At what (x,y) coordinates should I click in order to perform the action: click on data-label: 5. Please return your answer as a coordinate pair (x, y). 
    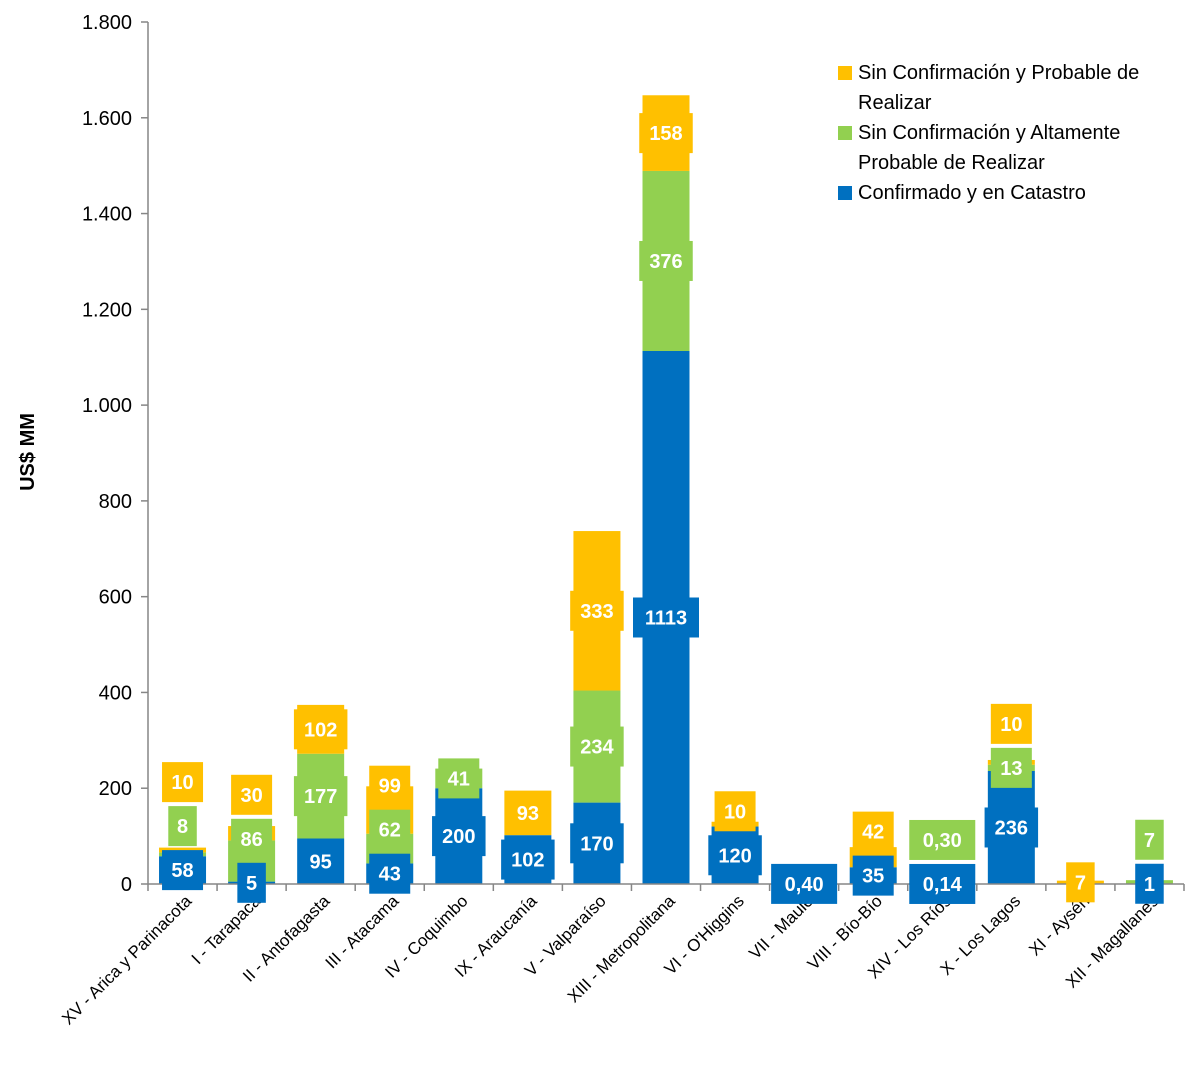
    Looking at the image, I should click on (251, 884).